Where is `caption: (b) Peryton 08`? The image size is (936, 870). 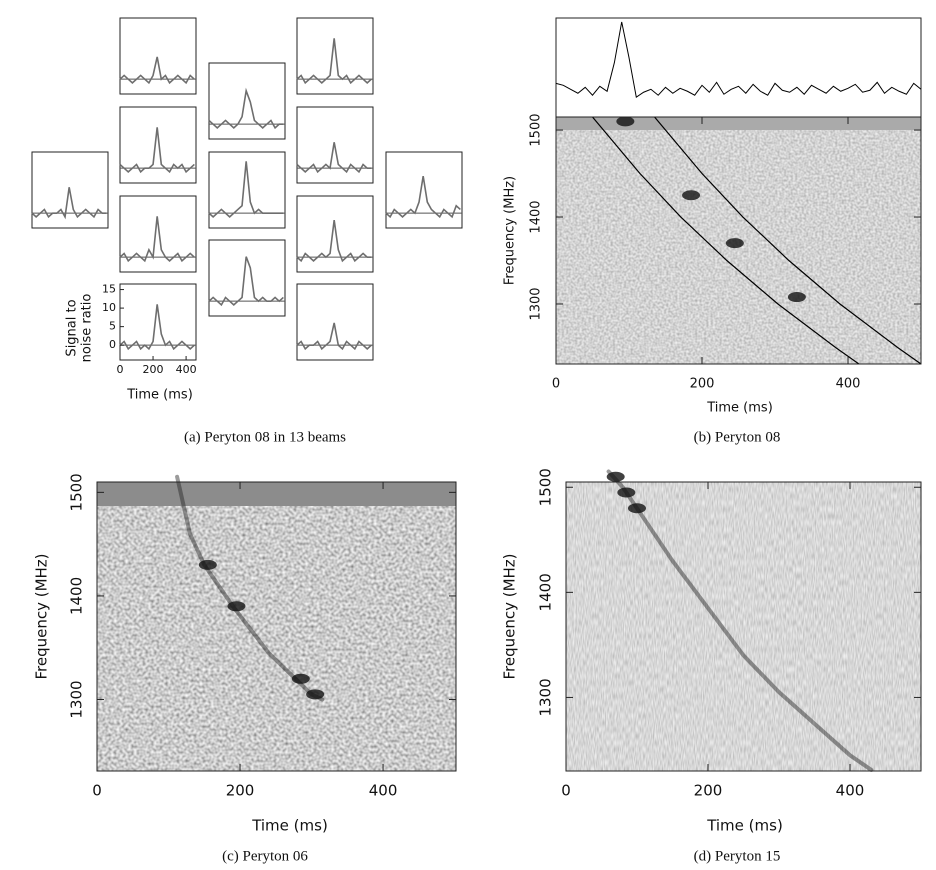
caption: (b) Peryton 08 is located at coordinates (737, 437).